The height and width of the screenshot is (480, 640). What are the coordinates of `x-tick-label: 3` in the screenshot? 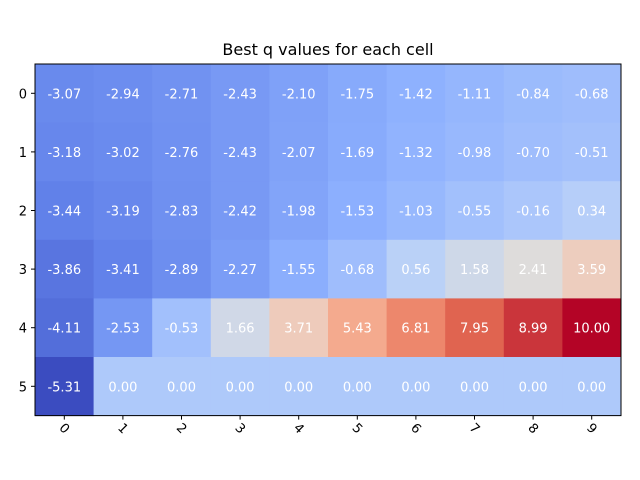 It's located at (240, 429).